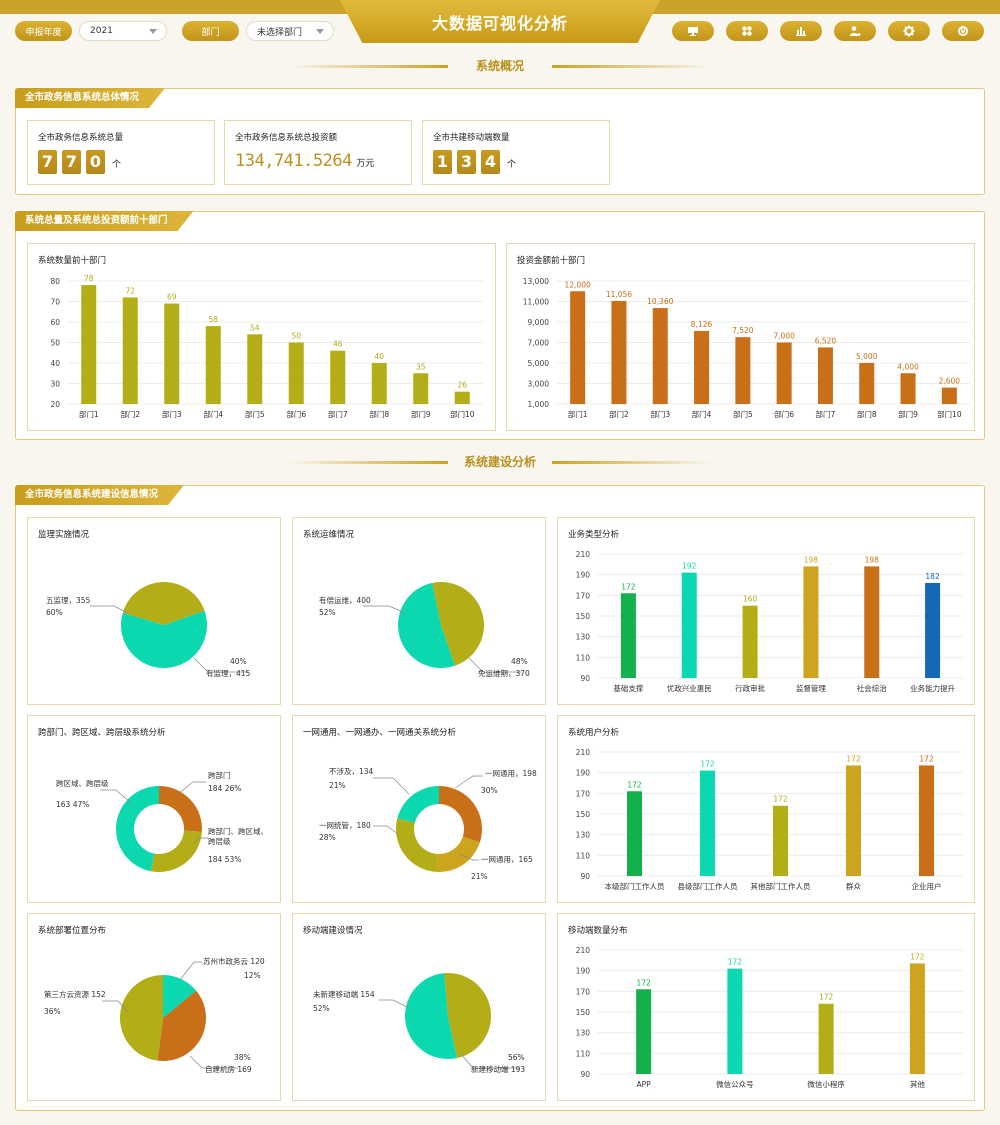  Describe the element at coordinates (421, 366) in the screenshot. I see `bar-value-label: 35` at that location.